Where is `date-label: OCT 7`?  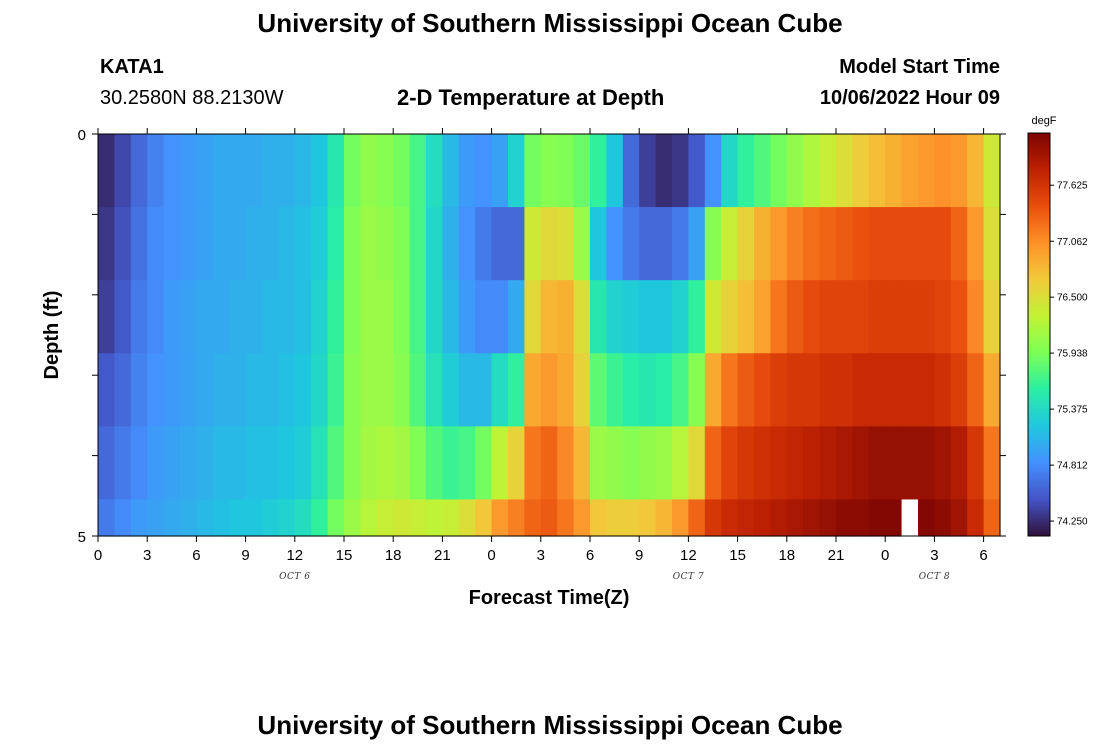
date-label: OCT 7 is located at coordinates (688, 577).